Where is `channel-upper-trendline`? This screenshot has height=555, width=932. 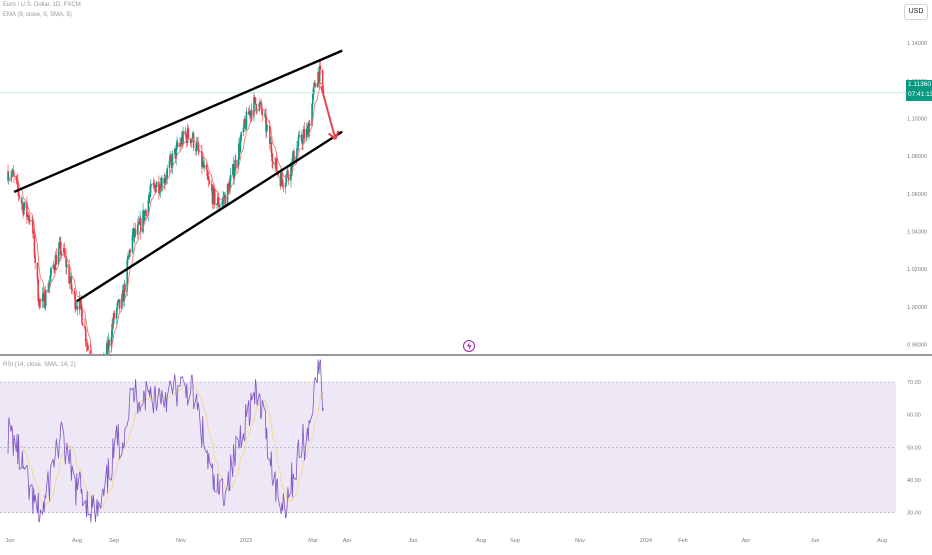 channel-upper-trendline is located at coordinates (178, 121).